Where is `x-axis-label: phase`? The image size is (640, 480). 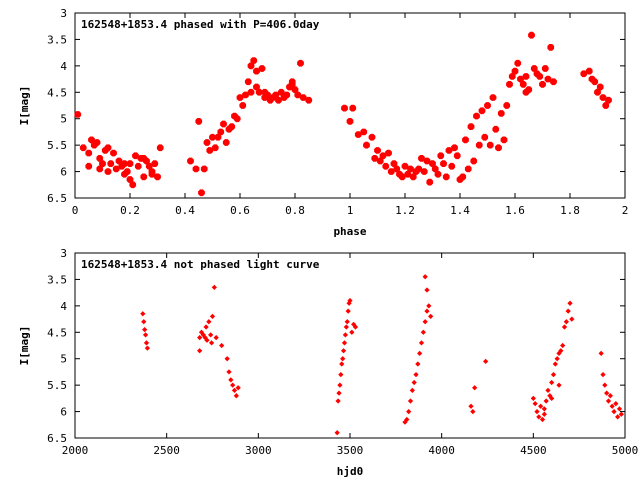 x-axis-label: phase is located at coordinates (349, 231).